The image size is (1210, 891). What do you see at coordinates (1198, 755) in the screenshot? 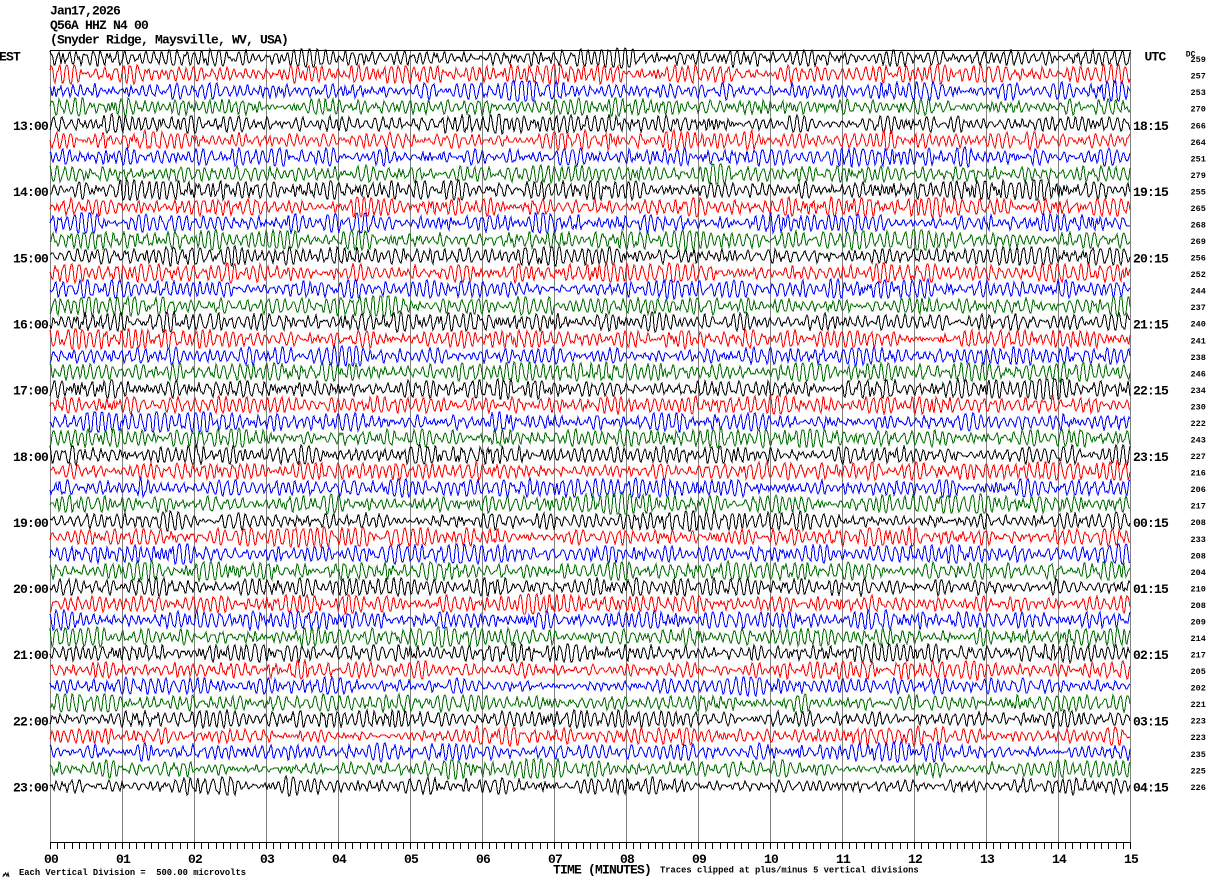
I see `svg-text: 235` at bounding box center [1198, 755].